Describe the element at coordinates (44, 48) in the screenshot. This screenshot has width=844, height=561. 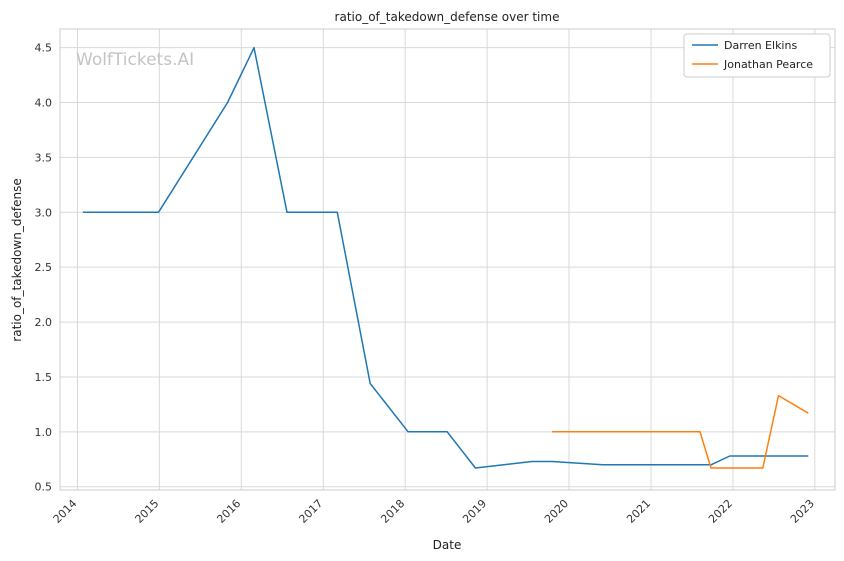
I see `y-tick-label: 4.5` at that location.